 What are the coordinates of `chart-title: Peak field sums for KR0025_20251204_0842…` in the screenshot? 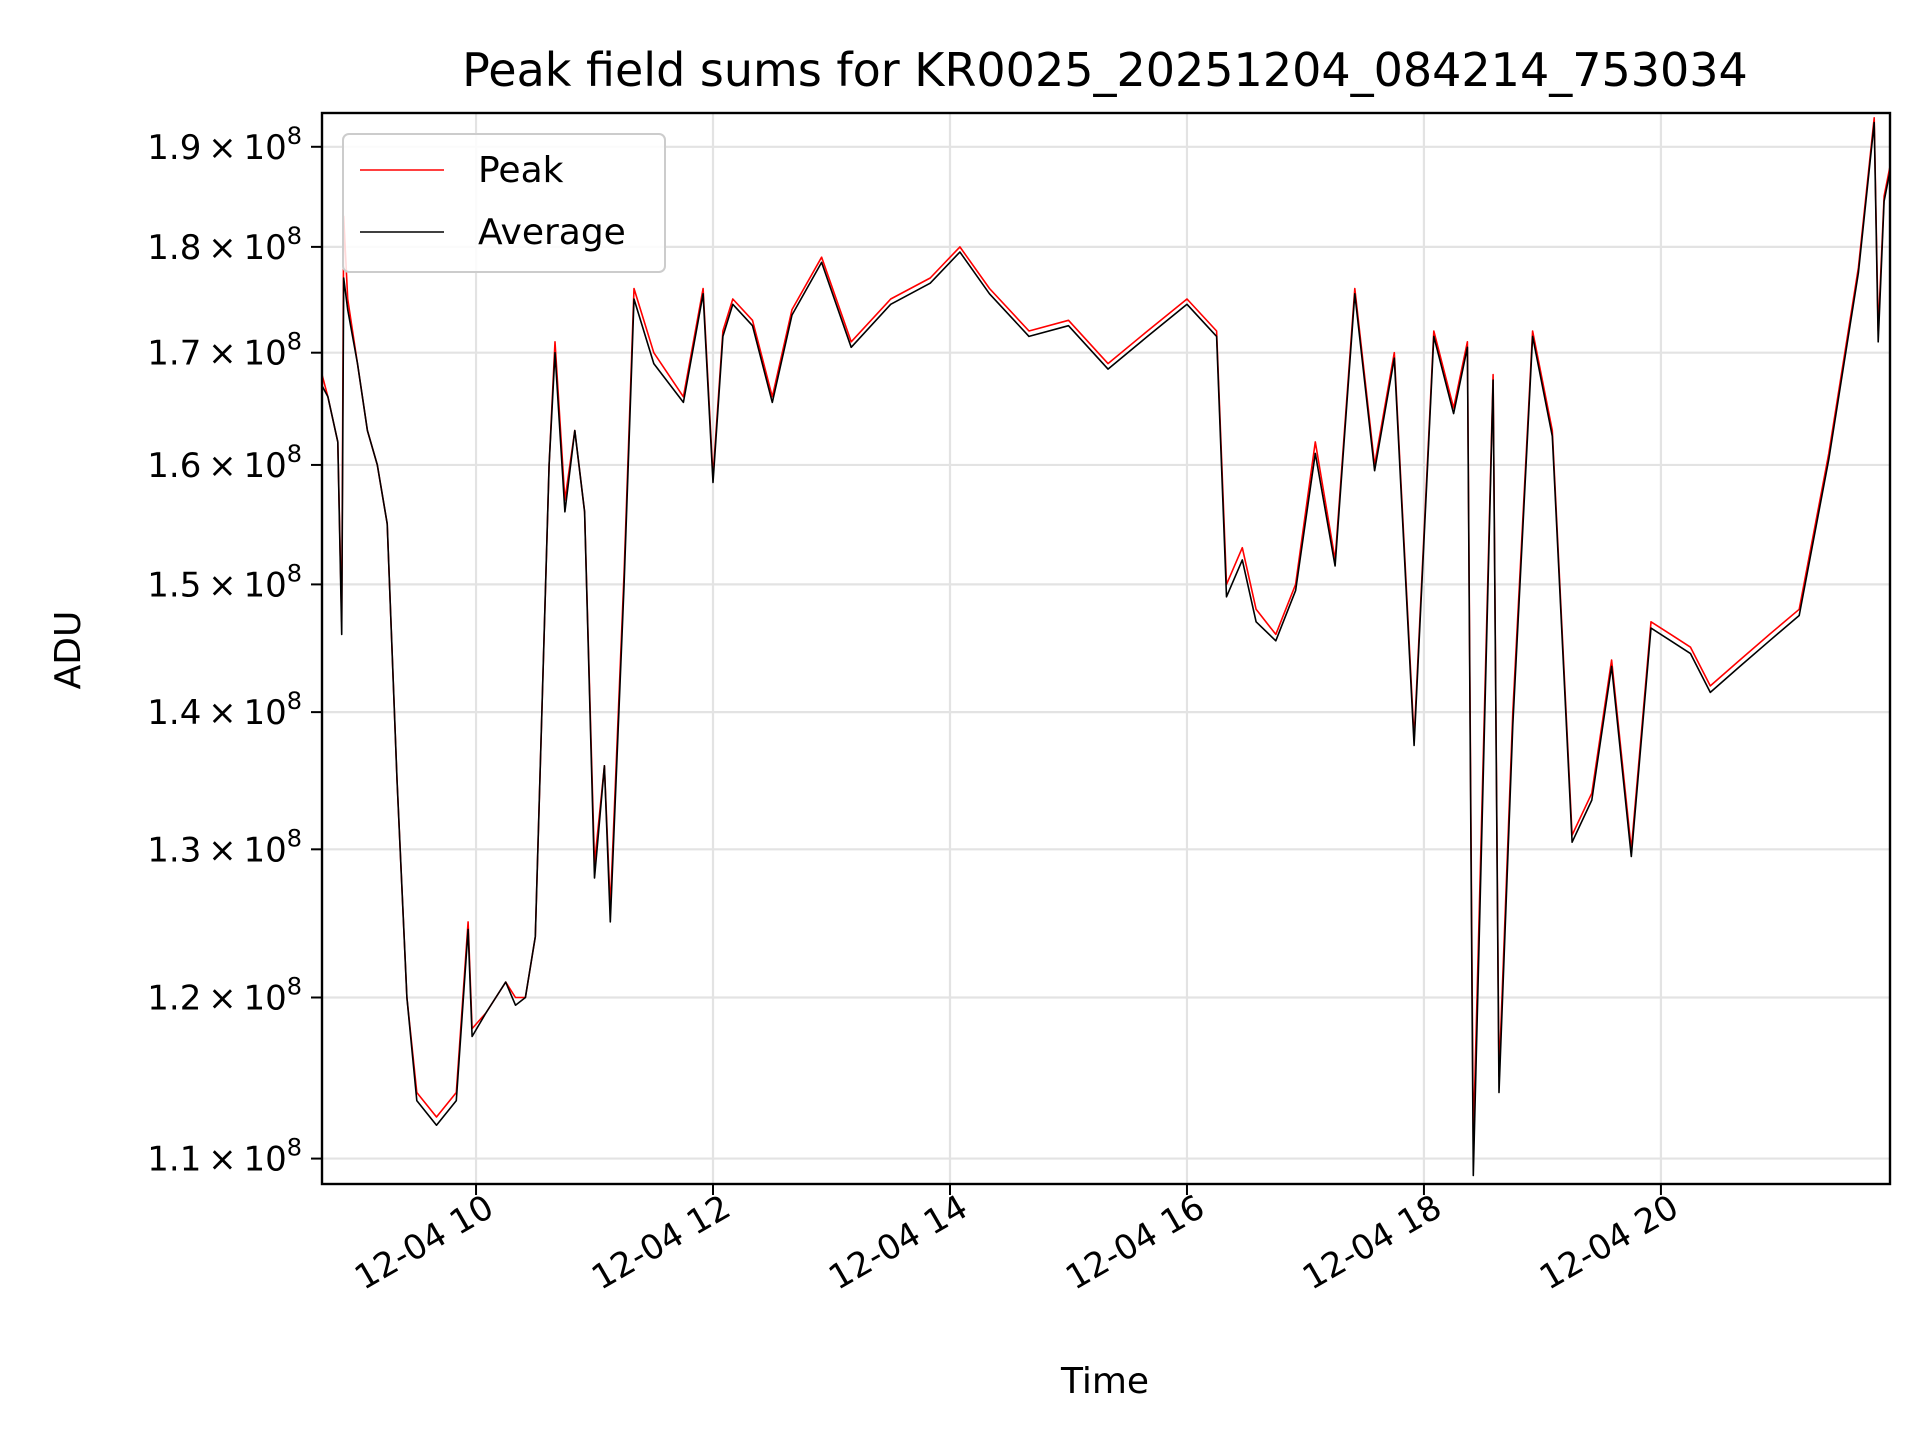 It's located at (1105, 70).